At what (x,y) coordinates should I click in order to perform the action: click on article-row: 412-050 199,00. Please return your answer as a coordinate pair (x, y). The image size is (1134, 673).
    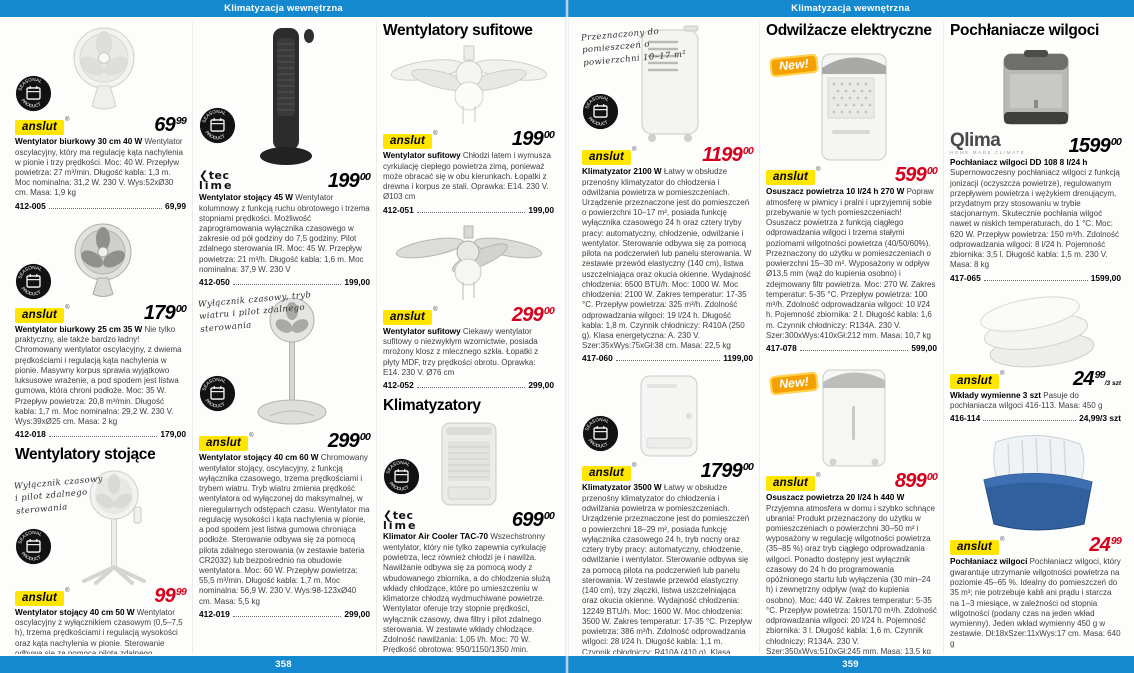
    Looking at the image, I should click on (284, 282).